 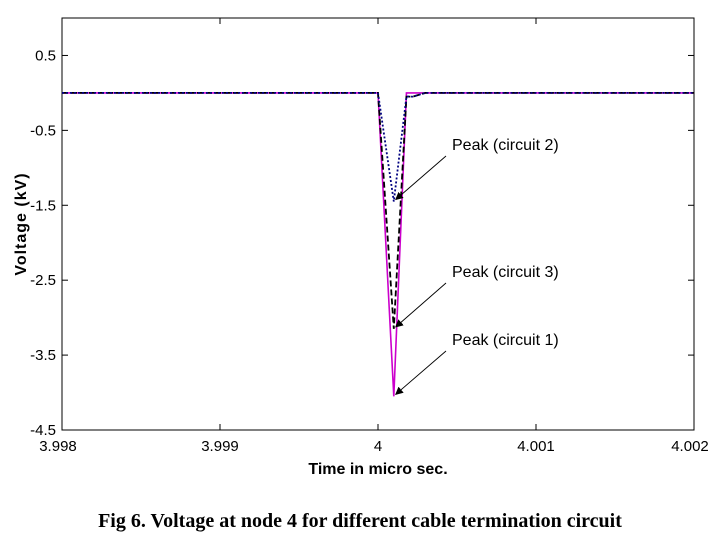 I want to click on y-axis-label: Voltage (kV), so click(x=21, y=223).